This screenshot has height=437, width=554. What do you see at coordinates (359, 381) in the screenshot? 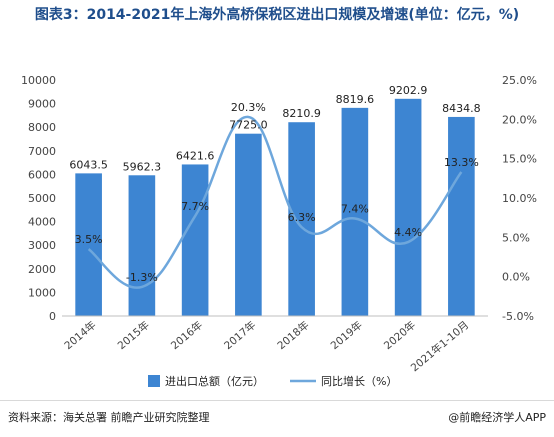
I see `legend-line-label: 同比增长（%）` at bounding box center [359, 381].